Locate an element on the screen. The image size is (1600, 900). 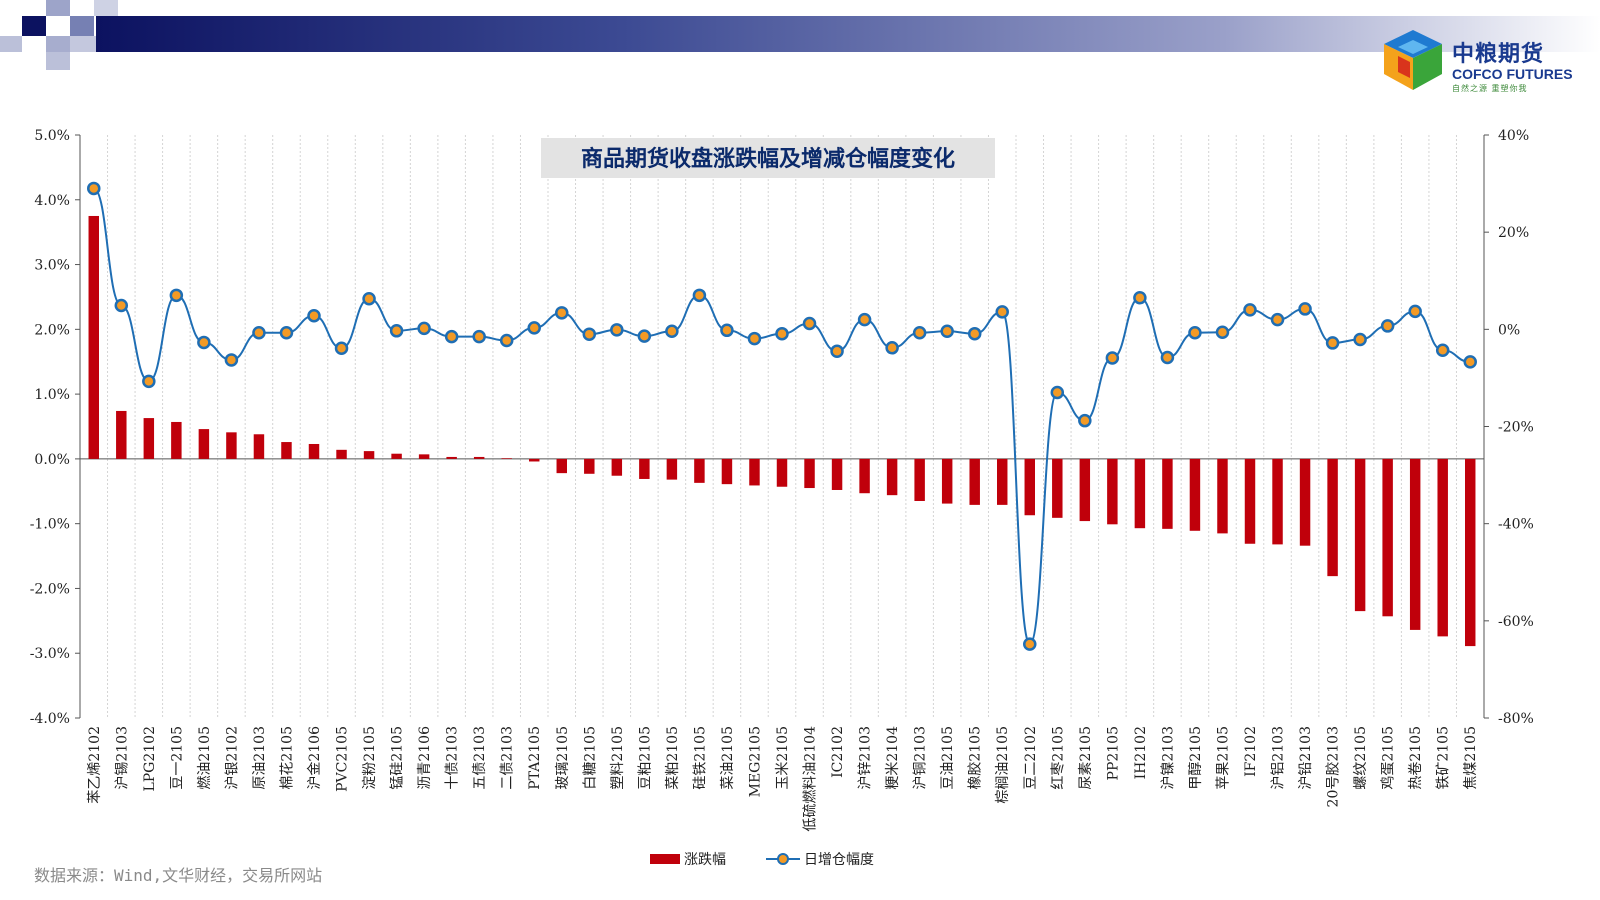
bar-二债2103 is located at coordinates (506, 458).